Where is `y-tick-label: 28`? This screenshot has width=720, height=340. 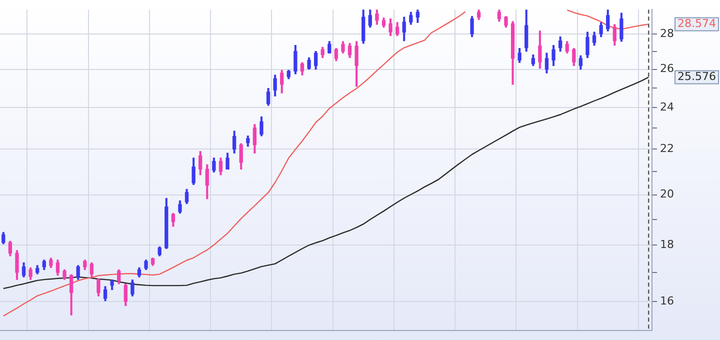
y-tick-label: 28 is located at coordinates (667, 33).